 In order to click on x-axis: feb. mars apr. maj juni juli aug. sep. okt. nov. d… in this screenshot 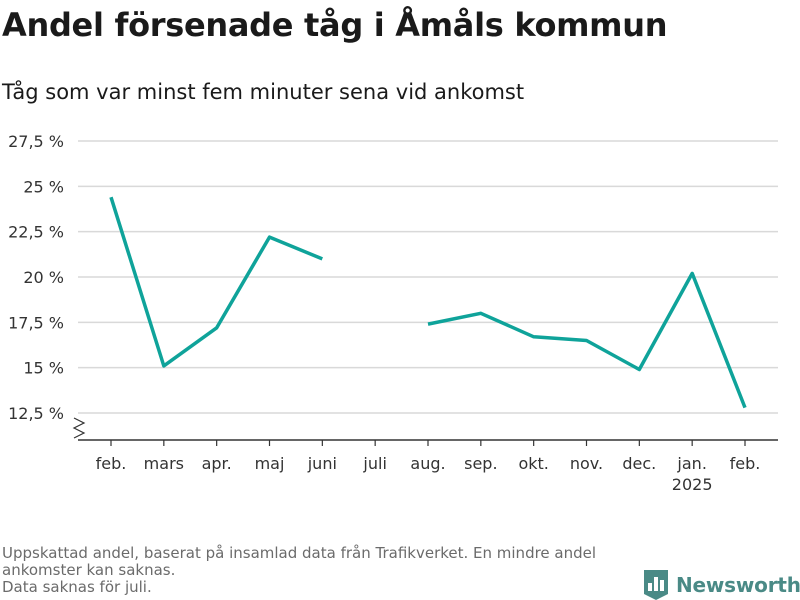, I will do `click(428, 466)`.